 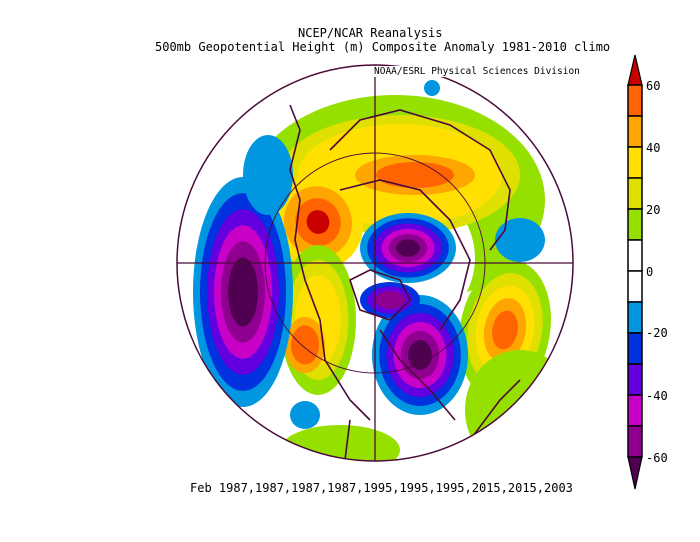 What do you see at coordinates (635, 70) in the screenshot?
I see `colorbar-max-arrow` at bounding box center [635, 70].